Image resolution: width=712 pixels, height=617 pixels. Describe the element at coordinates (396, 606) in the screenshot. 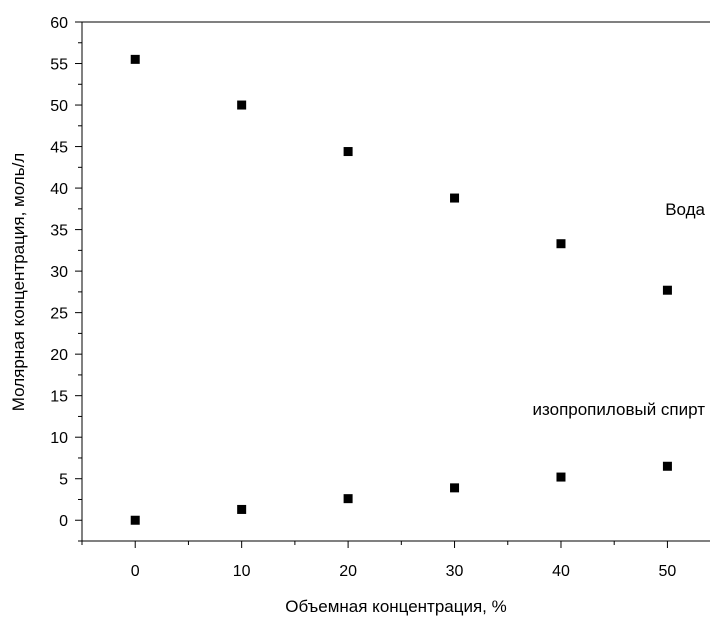

I see `x-axis-title: Объемная концентрация, %` at that location.